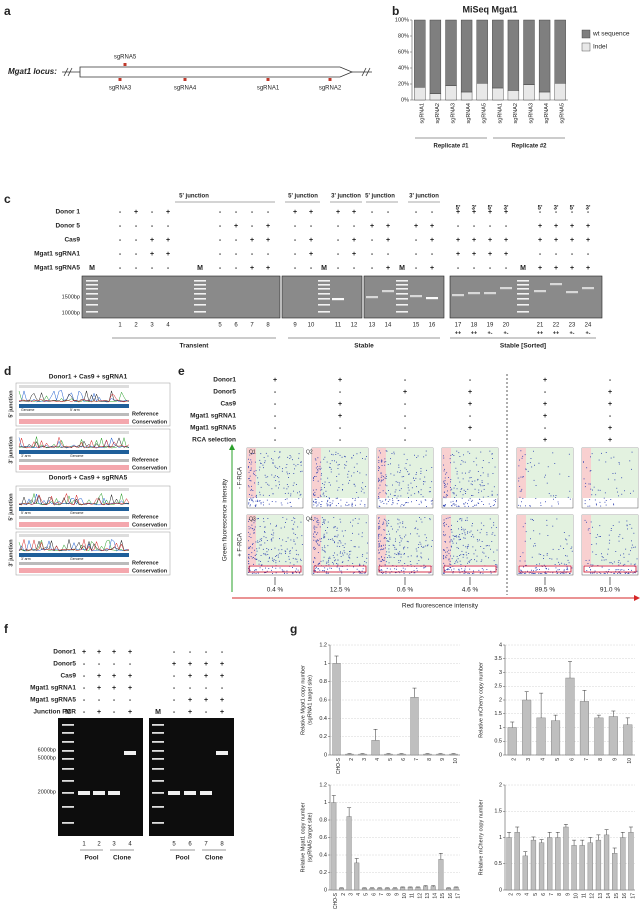 This screenshot has height=910, width=643. What do you see at coordinates (416, 296) in the screenshot?
I see `gel-band` at bounding box center [416, 296].